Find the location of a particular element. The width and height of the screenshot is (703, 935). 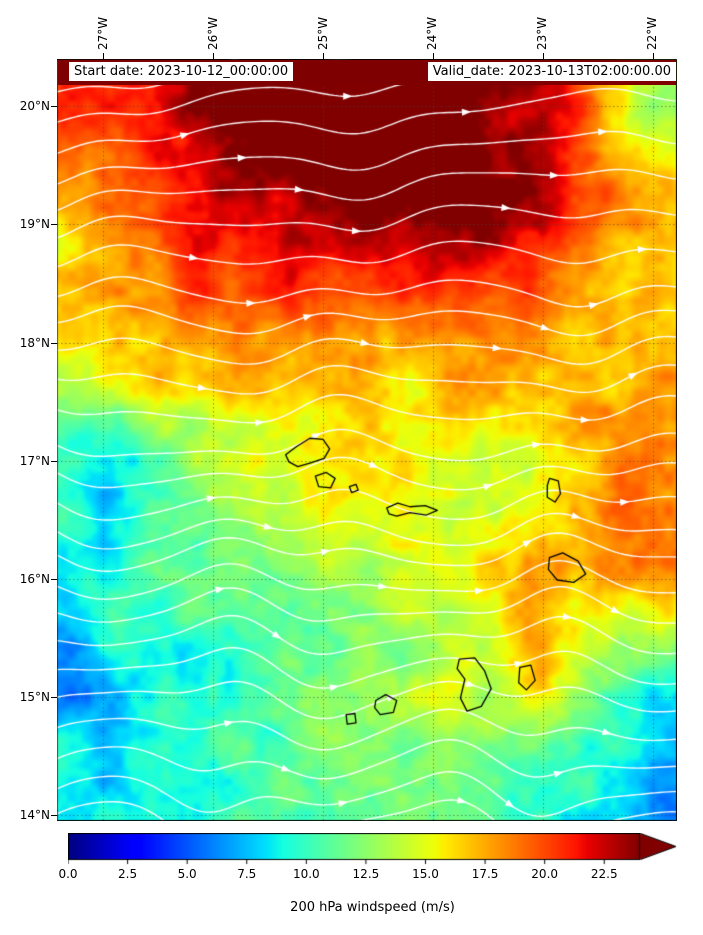

lat-tick-label: 14°N is located at coordinates (34, 815).